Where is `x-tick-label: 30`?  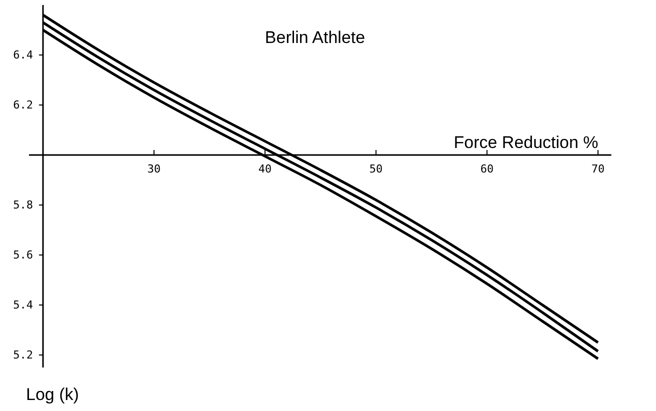
x-tick-label: 30 is located at coordinates (154, 169).